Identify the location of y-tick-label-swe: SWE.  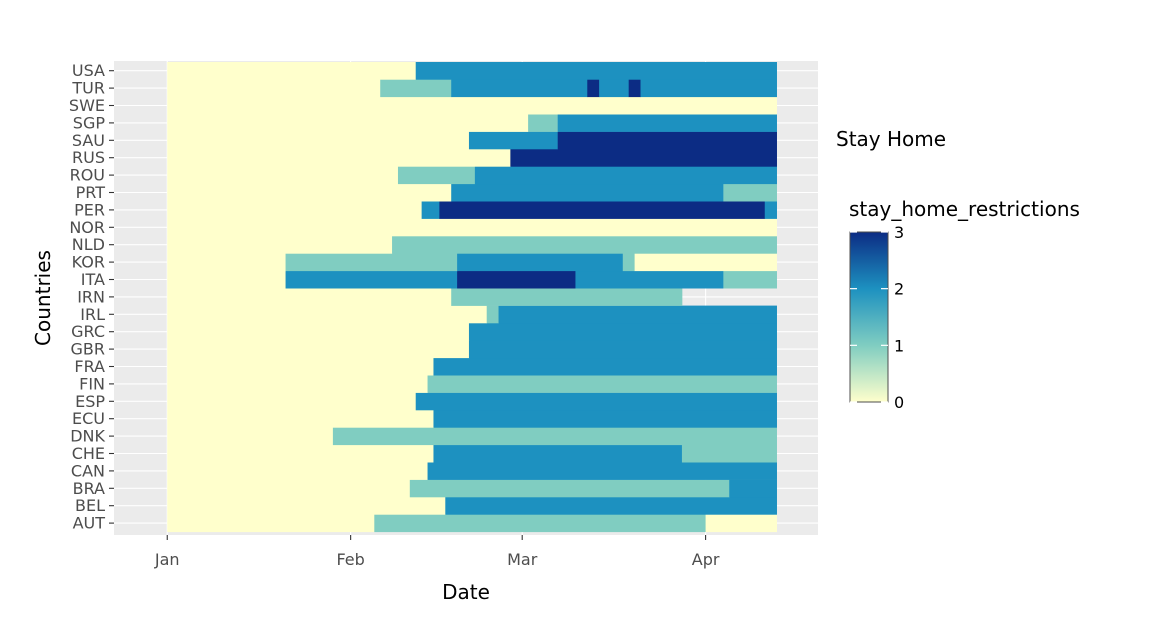
(87, 105).